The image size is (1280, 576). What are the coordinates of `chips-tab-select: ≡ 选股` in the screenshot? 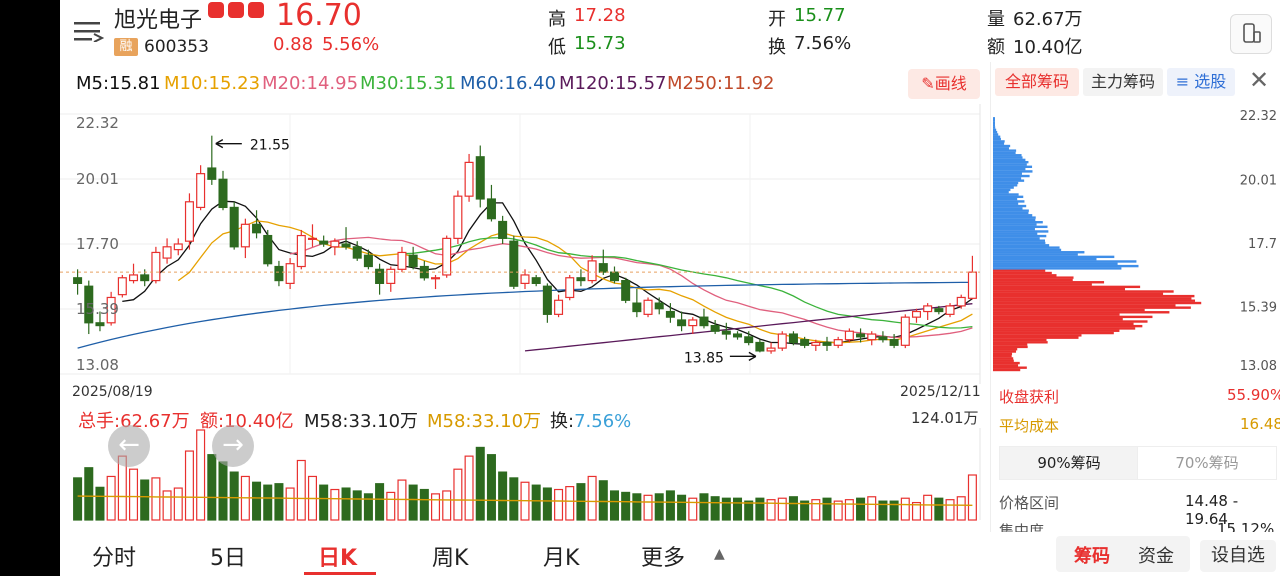 It's located at (1201, 82).